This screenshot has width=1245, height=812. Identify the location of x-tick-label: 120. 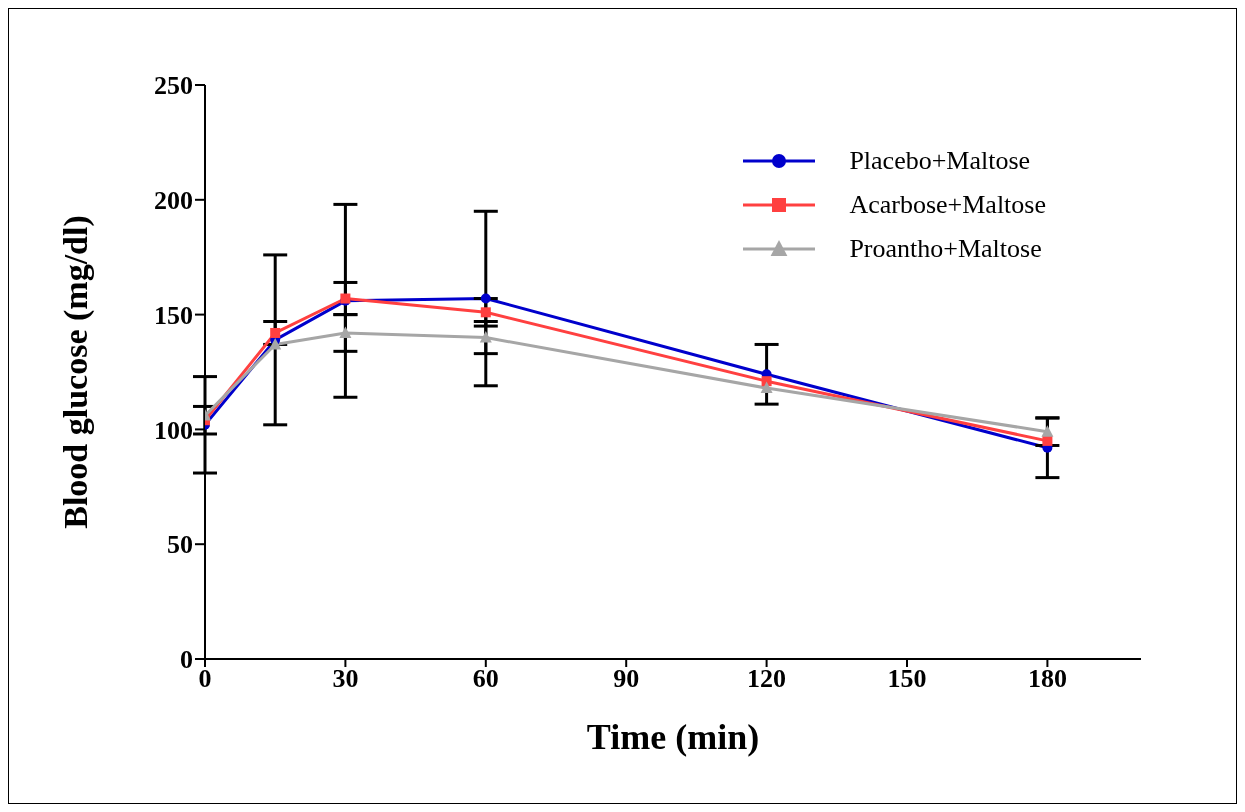
(767, 679).